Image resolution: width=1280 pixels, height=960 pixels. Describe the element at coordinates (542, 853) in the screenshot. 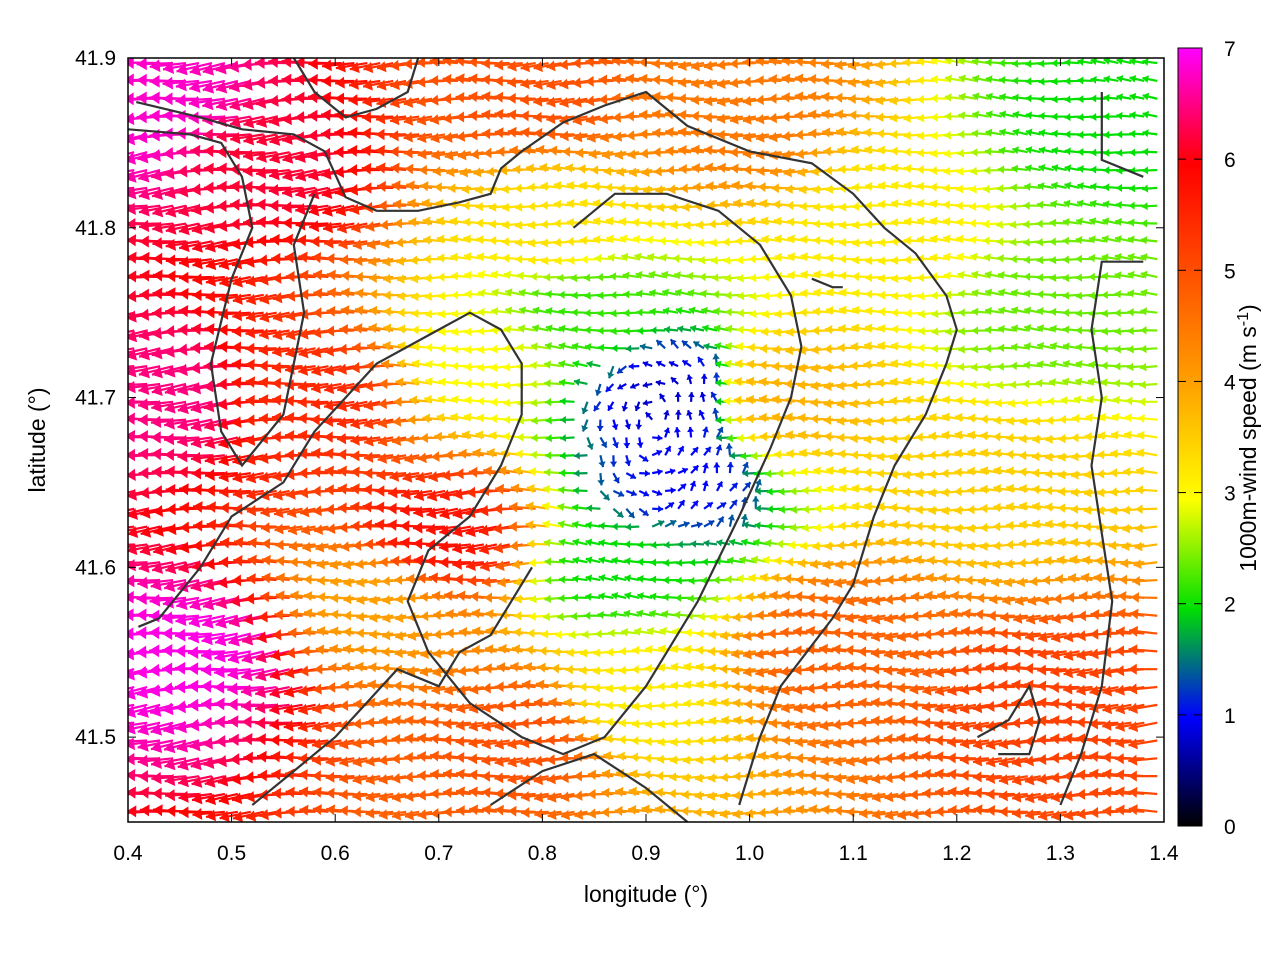

I see `x-tick-label: 0.8` at that location.